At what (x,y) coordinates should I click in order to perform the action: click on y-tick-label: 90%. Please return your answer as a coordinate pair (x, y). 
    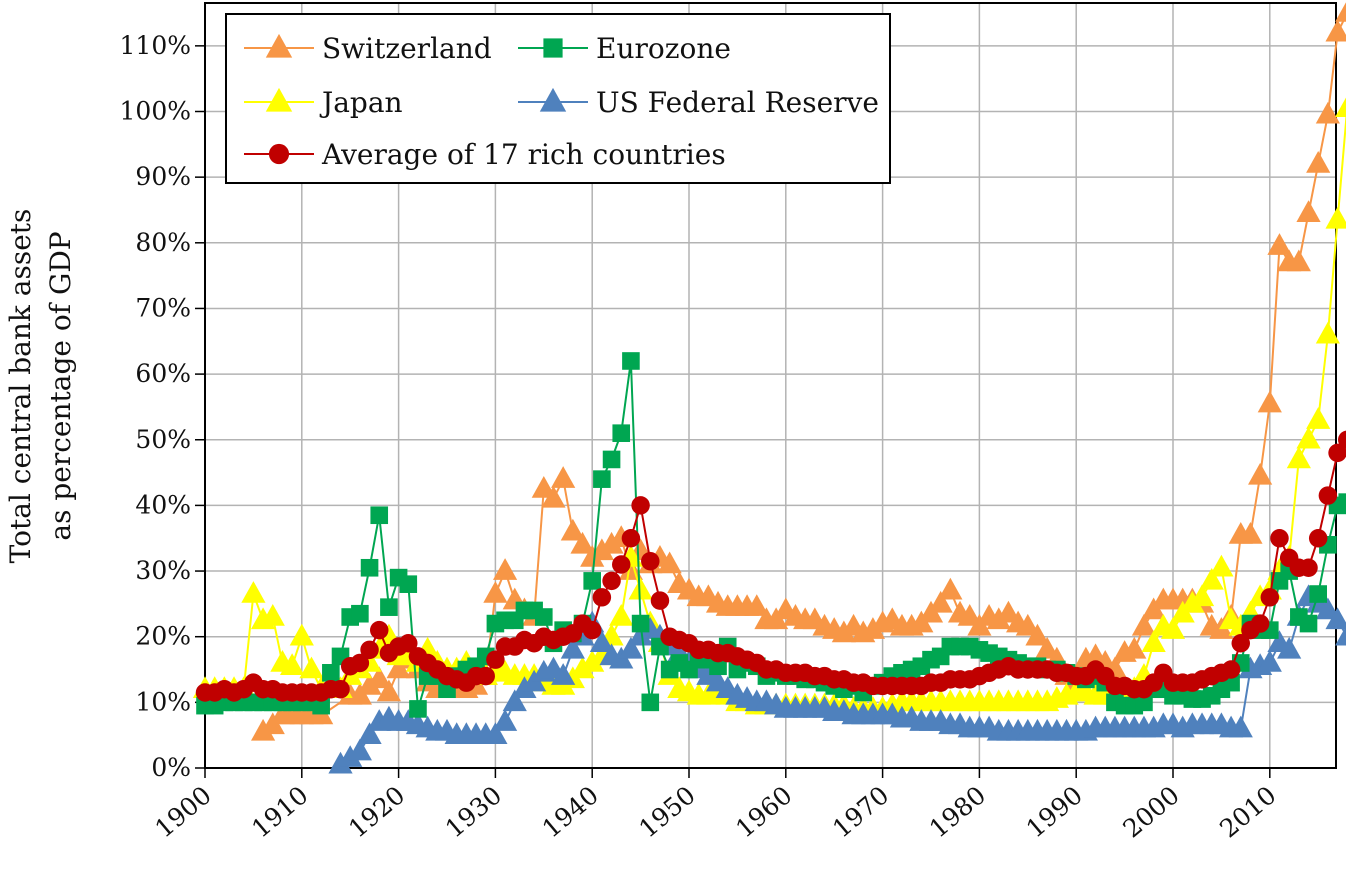
    Looking at the image, I should click on (163, 176).